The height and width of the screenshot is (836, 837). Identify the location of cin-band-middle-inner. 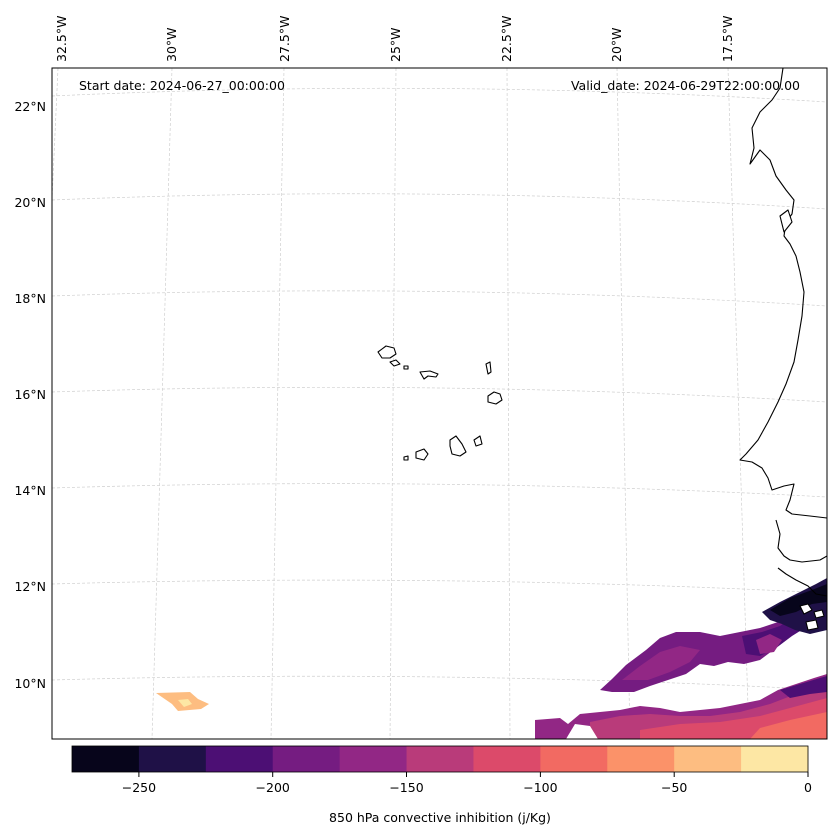
(661, 663).